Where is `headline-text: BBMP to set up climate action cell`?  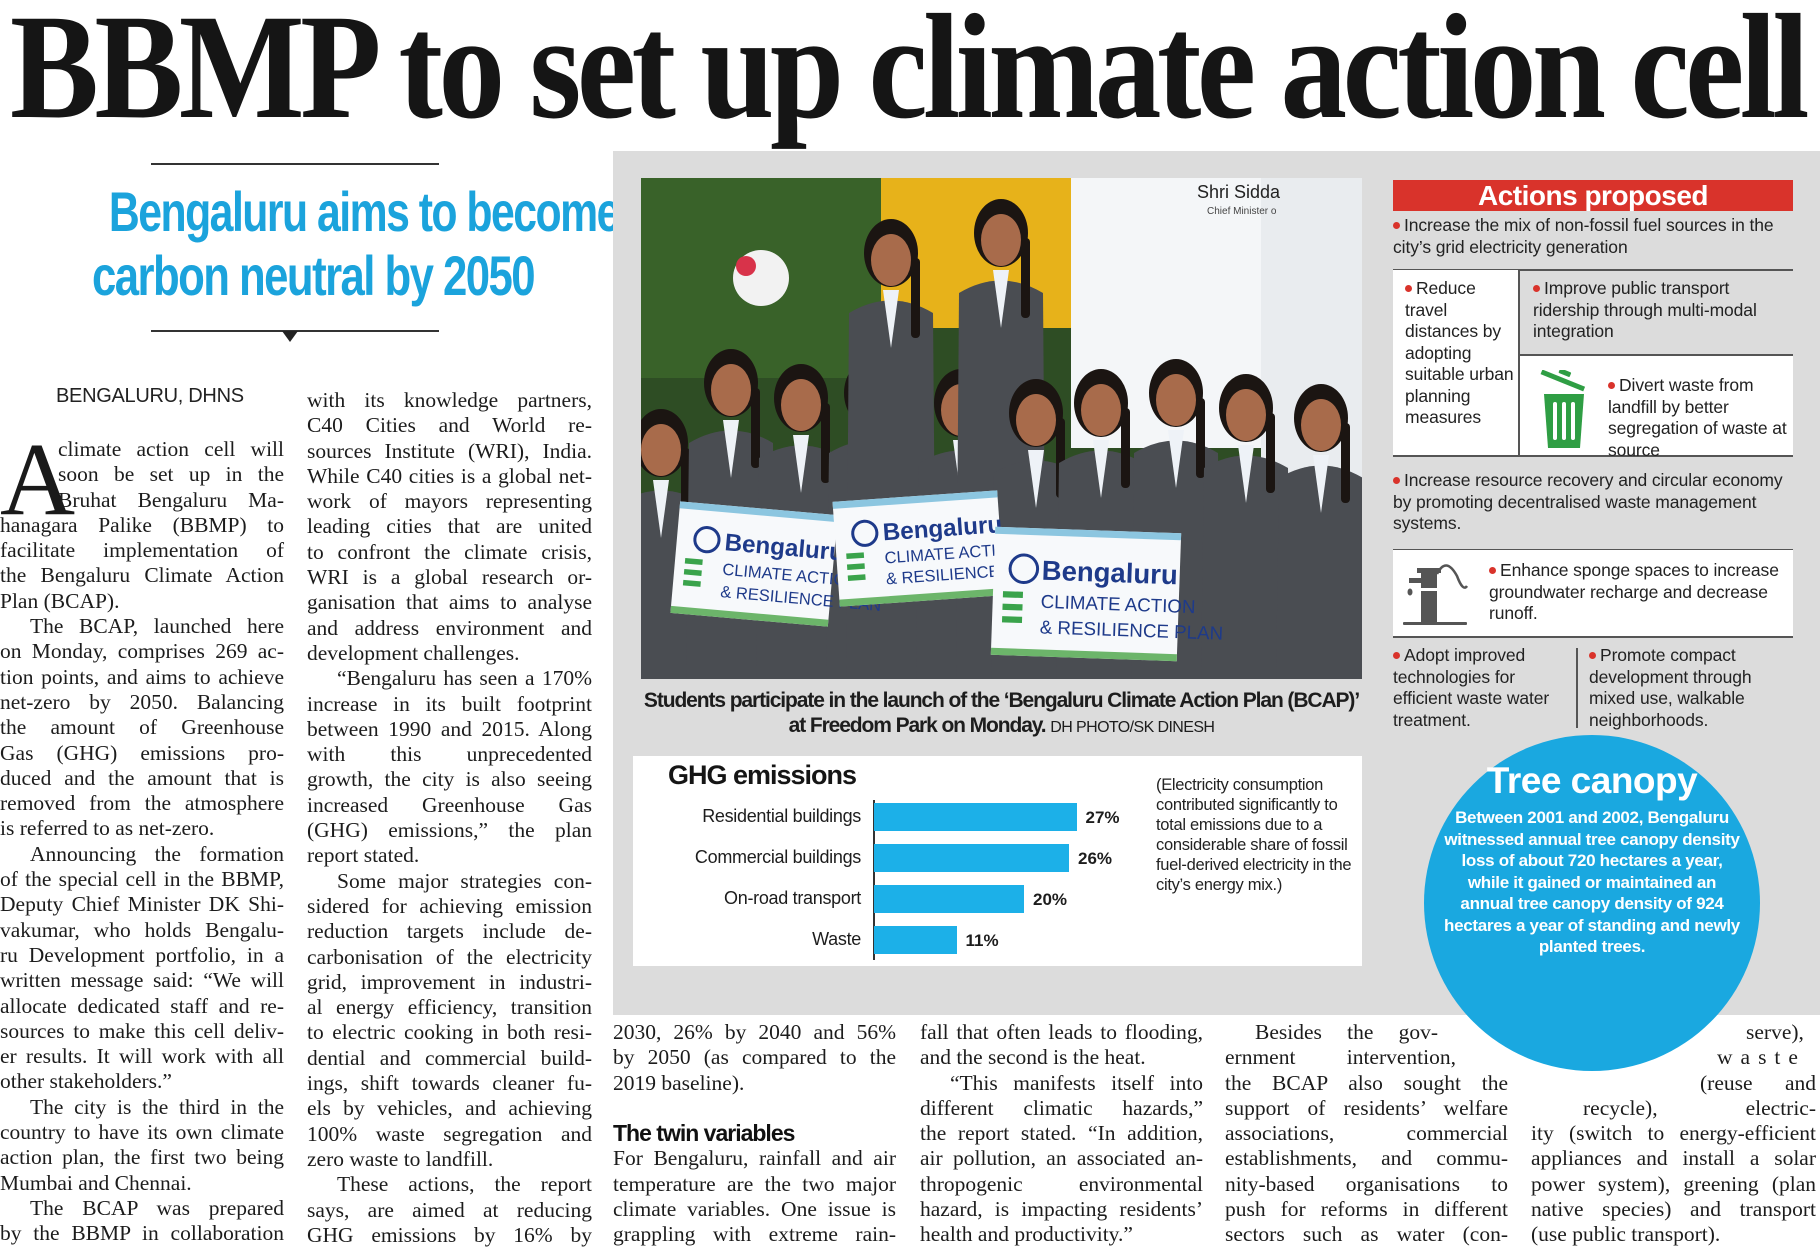
headline-text: BBMP to set up climate action cell is located at coordinates (909, 75).